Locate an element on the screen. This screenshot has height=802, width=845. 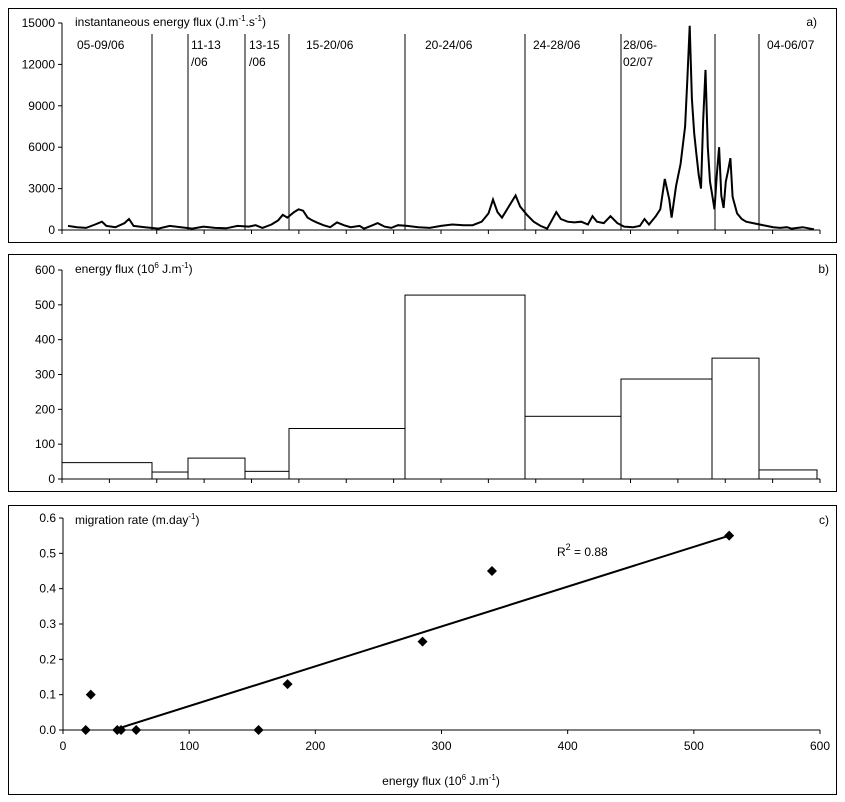
x-tick-label-c: 400 is located at coordinates (568, 746).